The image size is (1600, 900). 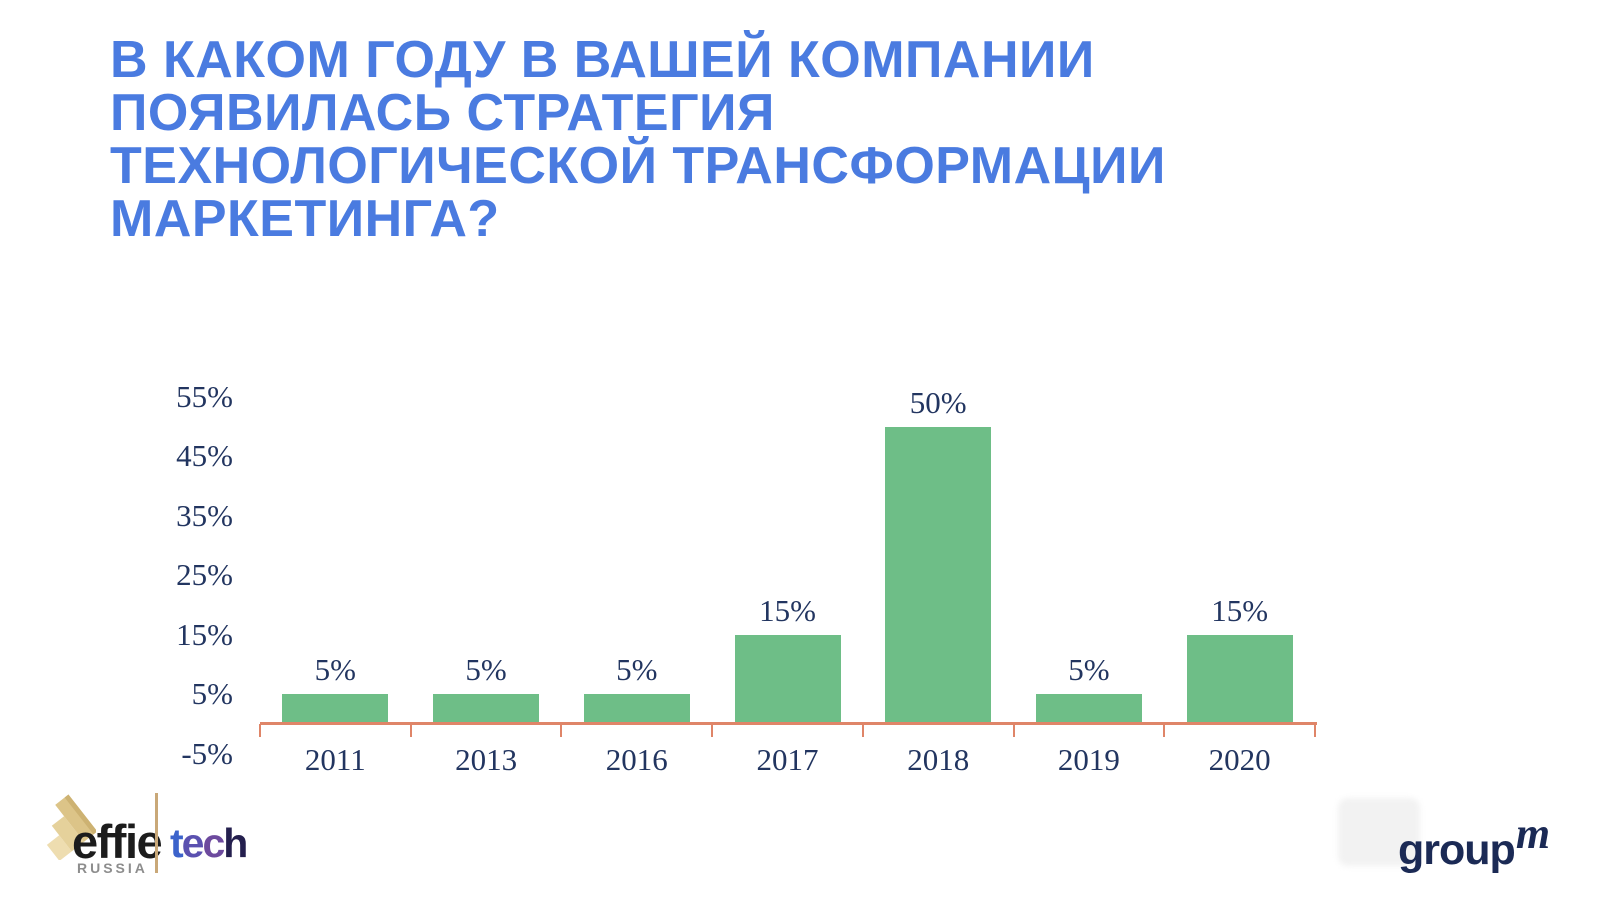 I want to click on x-axis-category-label: 2016, so click(x=636, y=759).